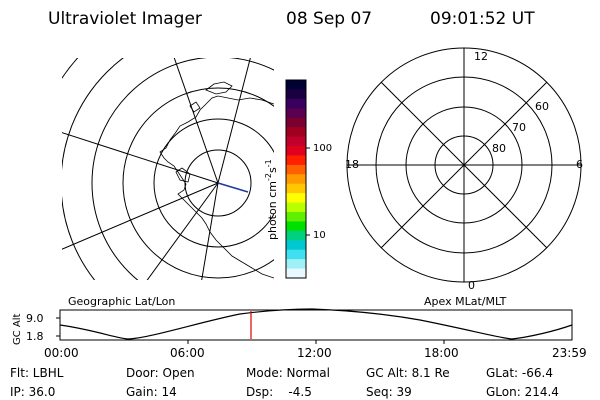 This screenshot has height=400, width=600. What do you see at coordinates (121, 301) in the screenshot?
I see `geo-panel-label: Geographic Lat/Lon` at bounding box center [121, 301].